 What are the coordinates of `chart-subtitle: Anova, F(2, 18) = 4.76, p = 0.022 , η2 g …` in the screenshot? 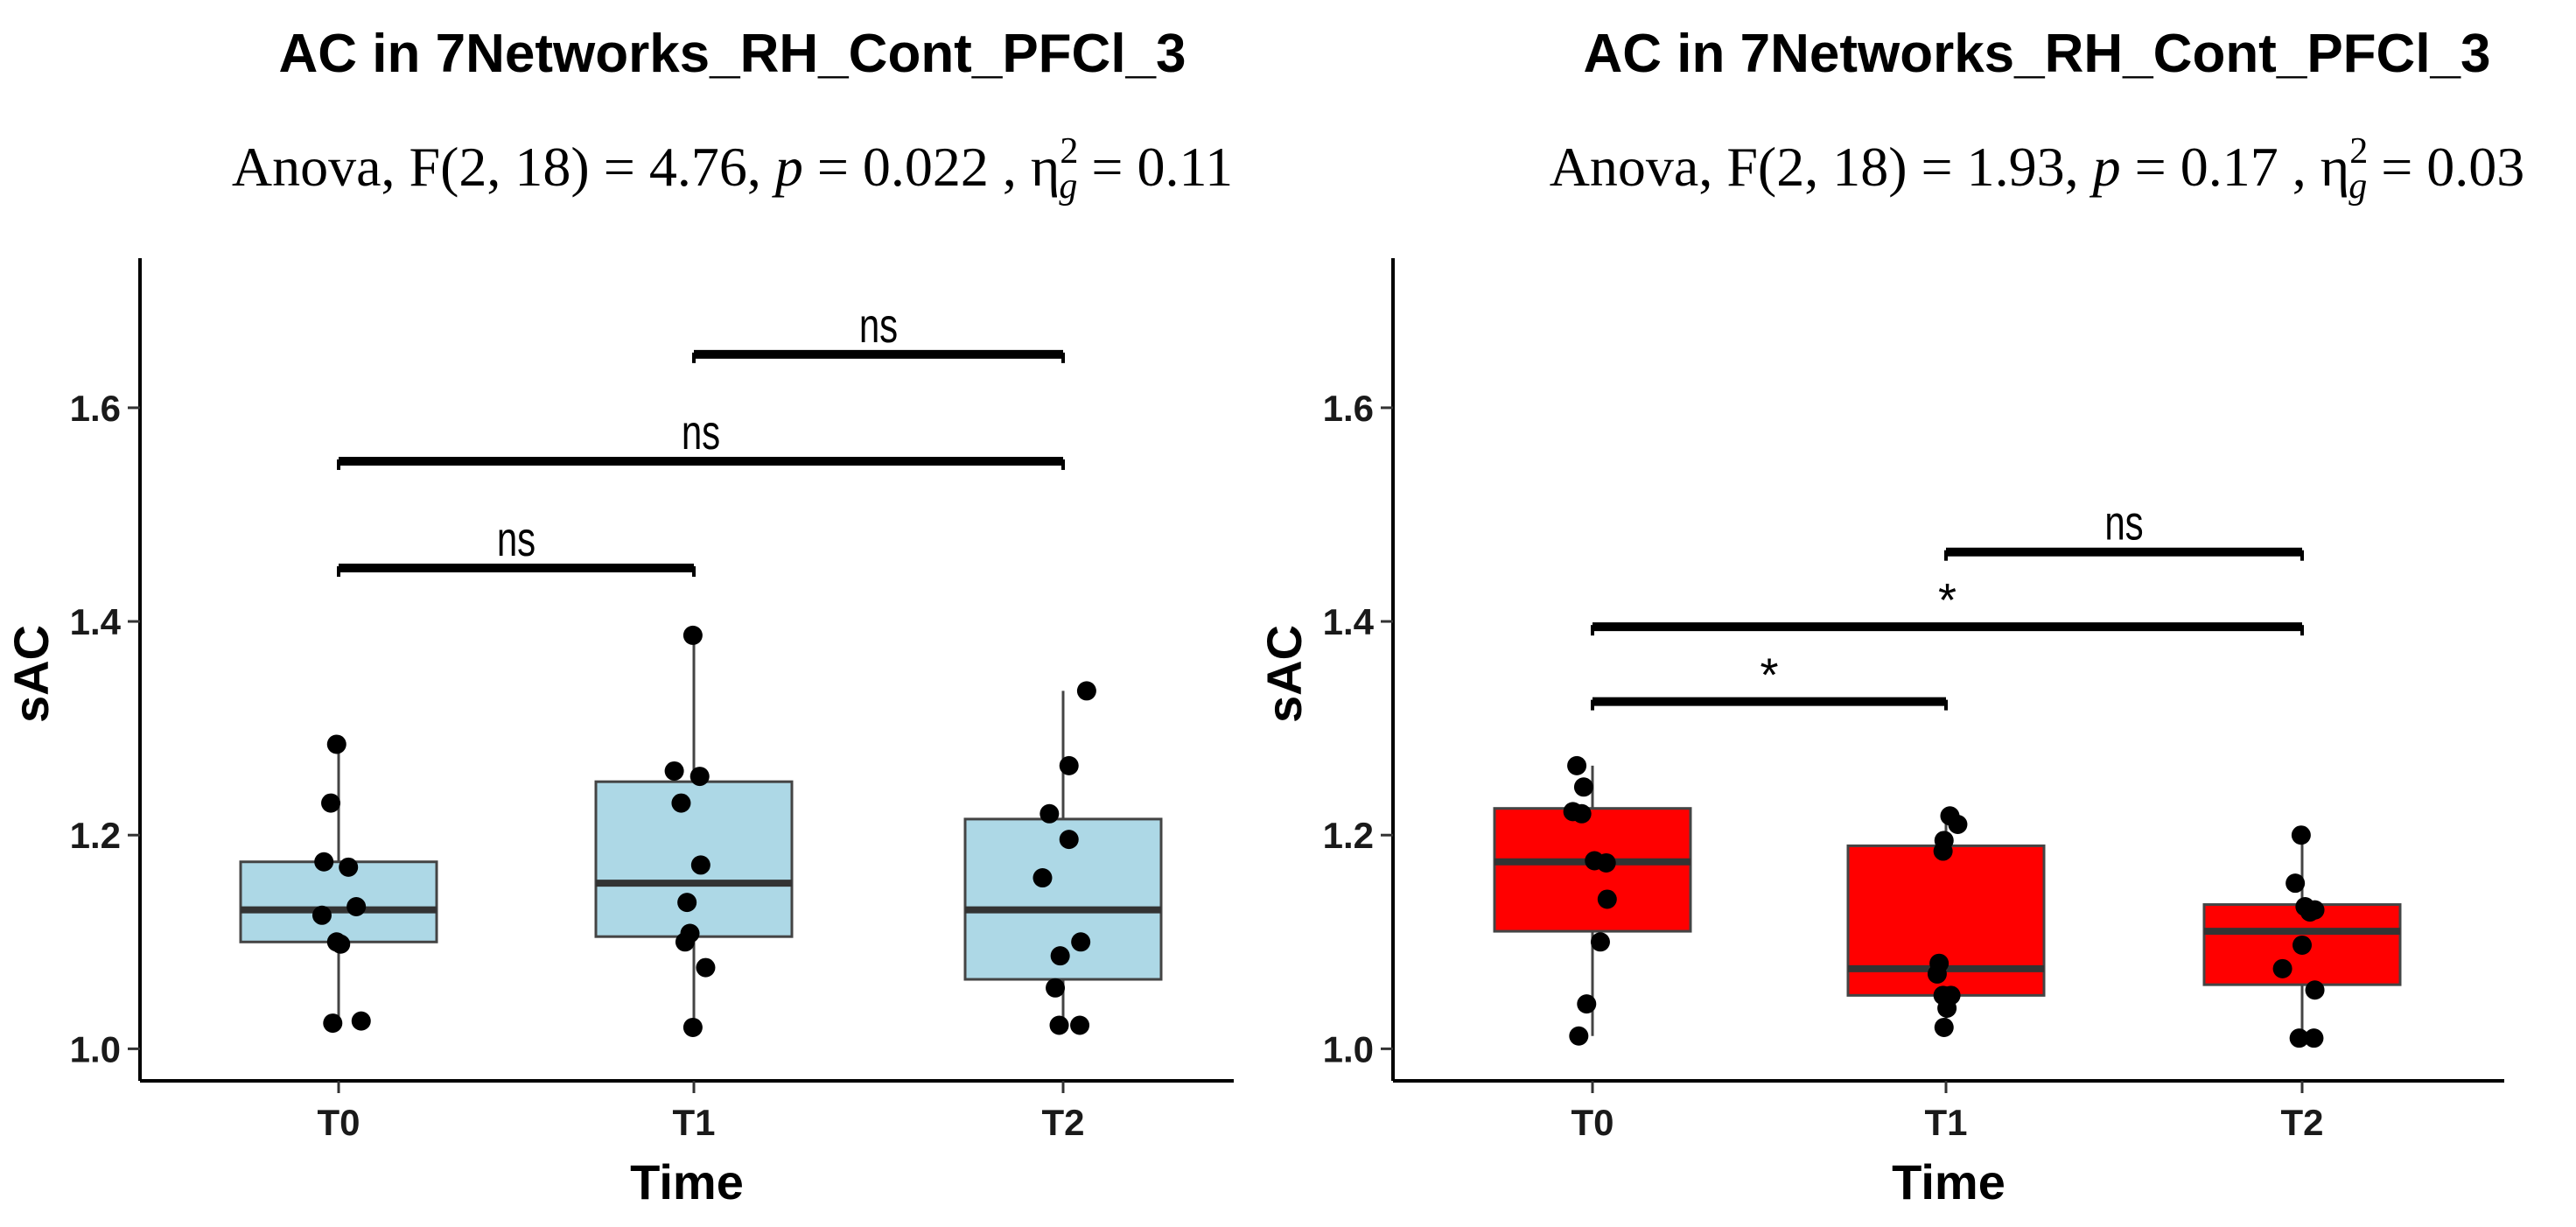 It's located at (732, 169).